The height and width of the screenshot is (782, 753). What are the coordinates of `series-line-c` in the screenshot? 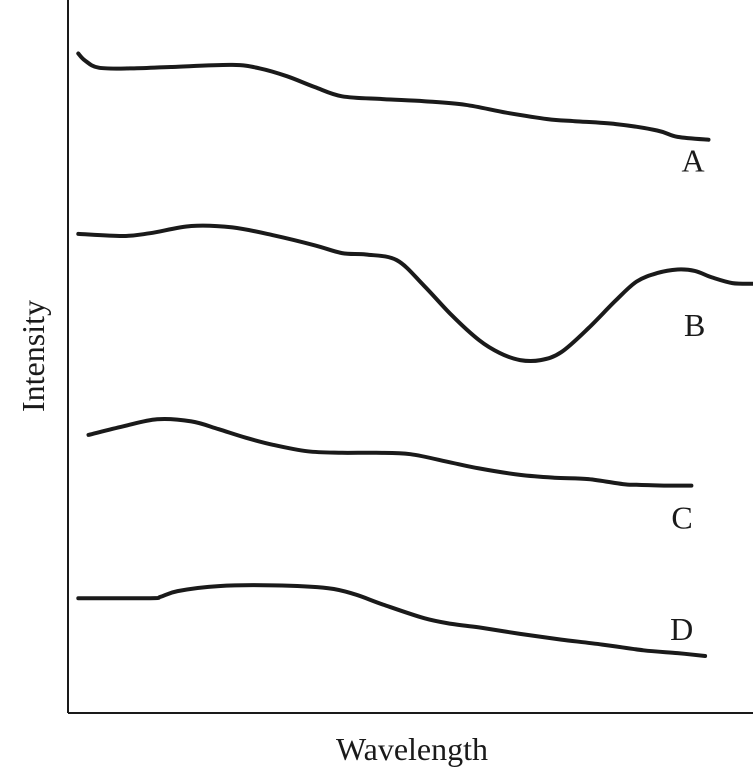 It's located at (390, 452).